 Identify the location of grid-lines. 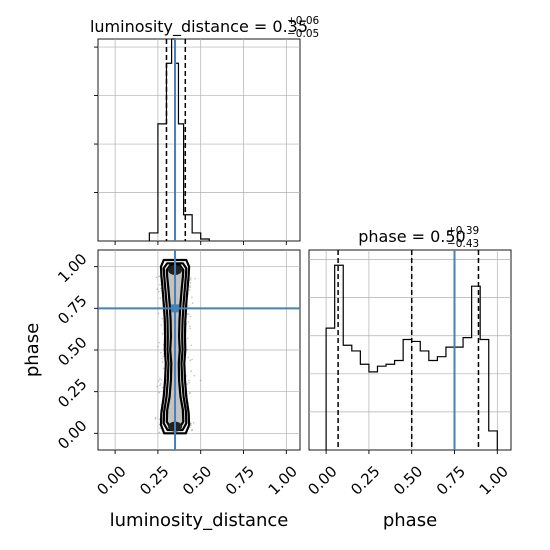
(410, 350).